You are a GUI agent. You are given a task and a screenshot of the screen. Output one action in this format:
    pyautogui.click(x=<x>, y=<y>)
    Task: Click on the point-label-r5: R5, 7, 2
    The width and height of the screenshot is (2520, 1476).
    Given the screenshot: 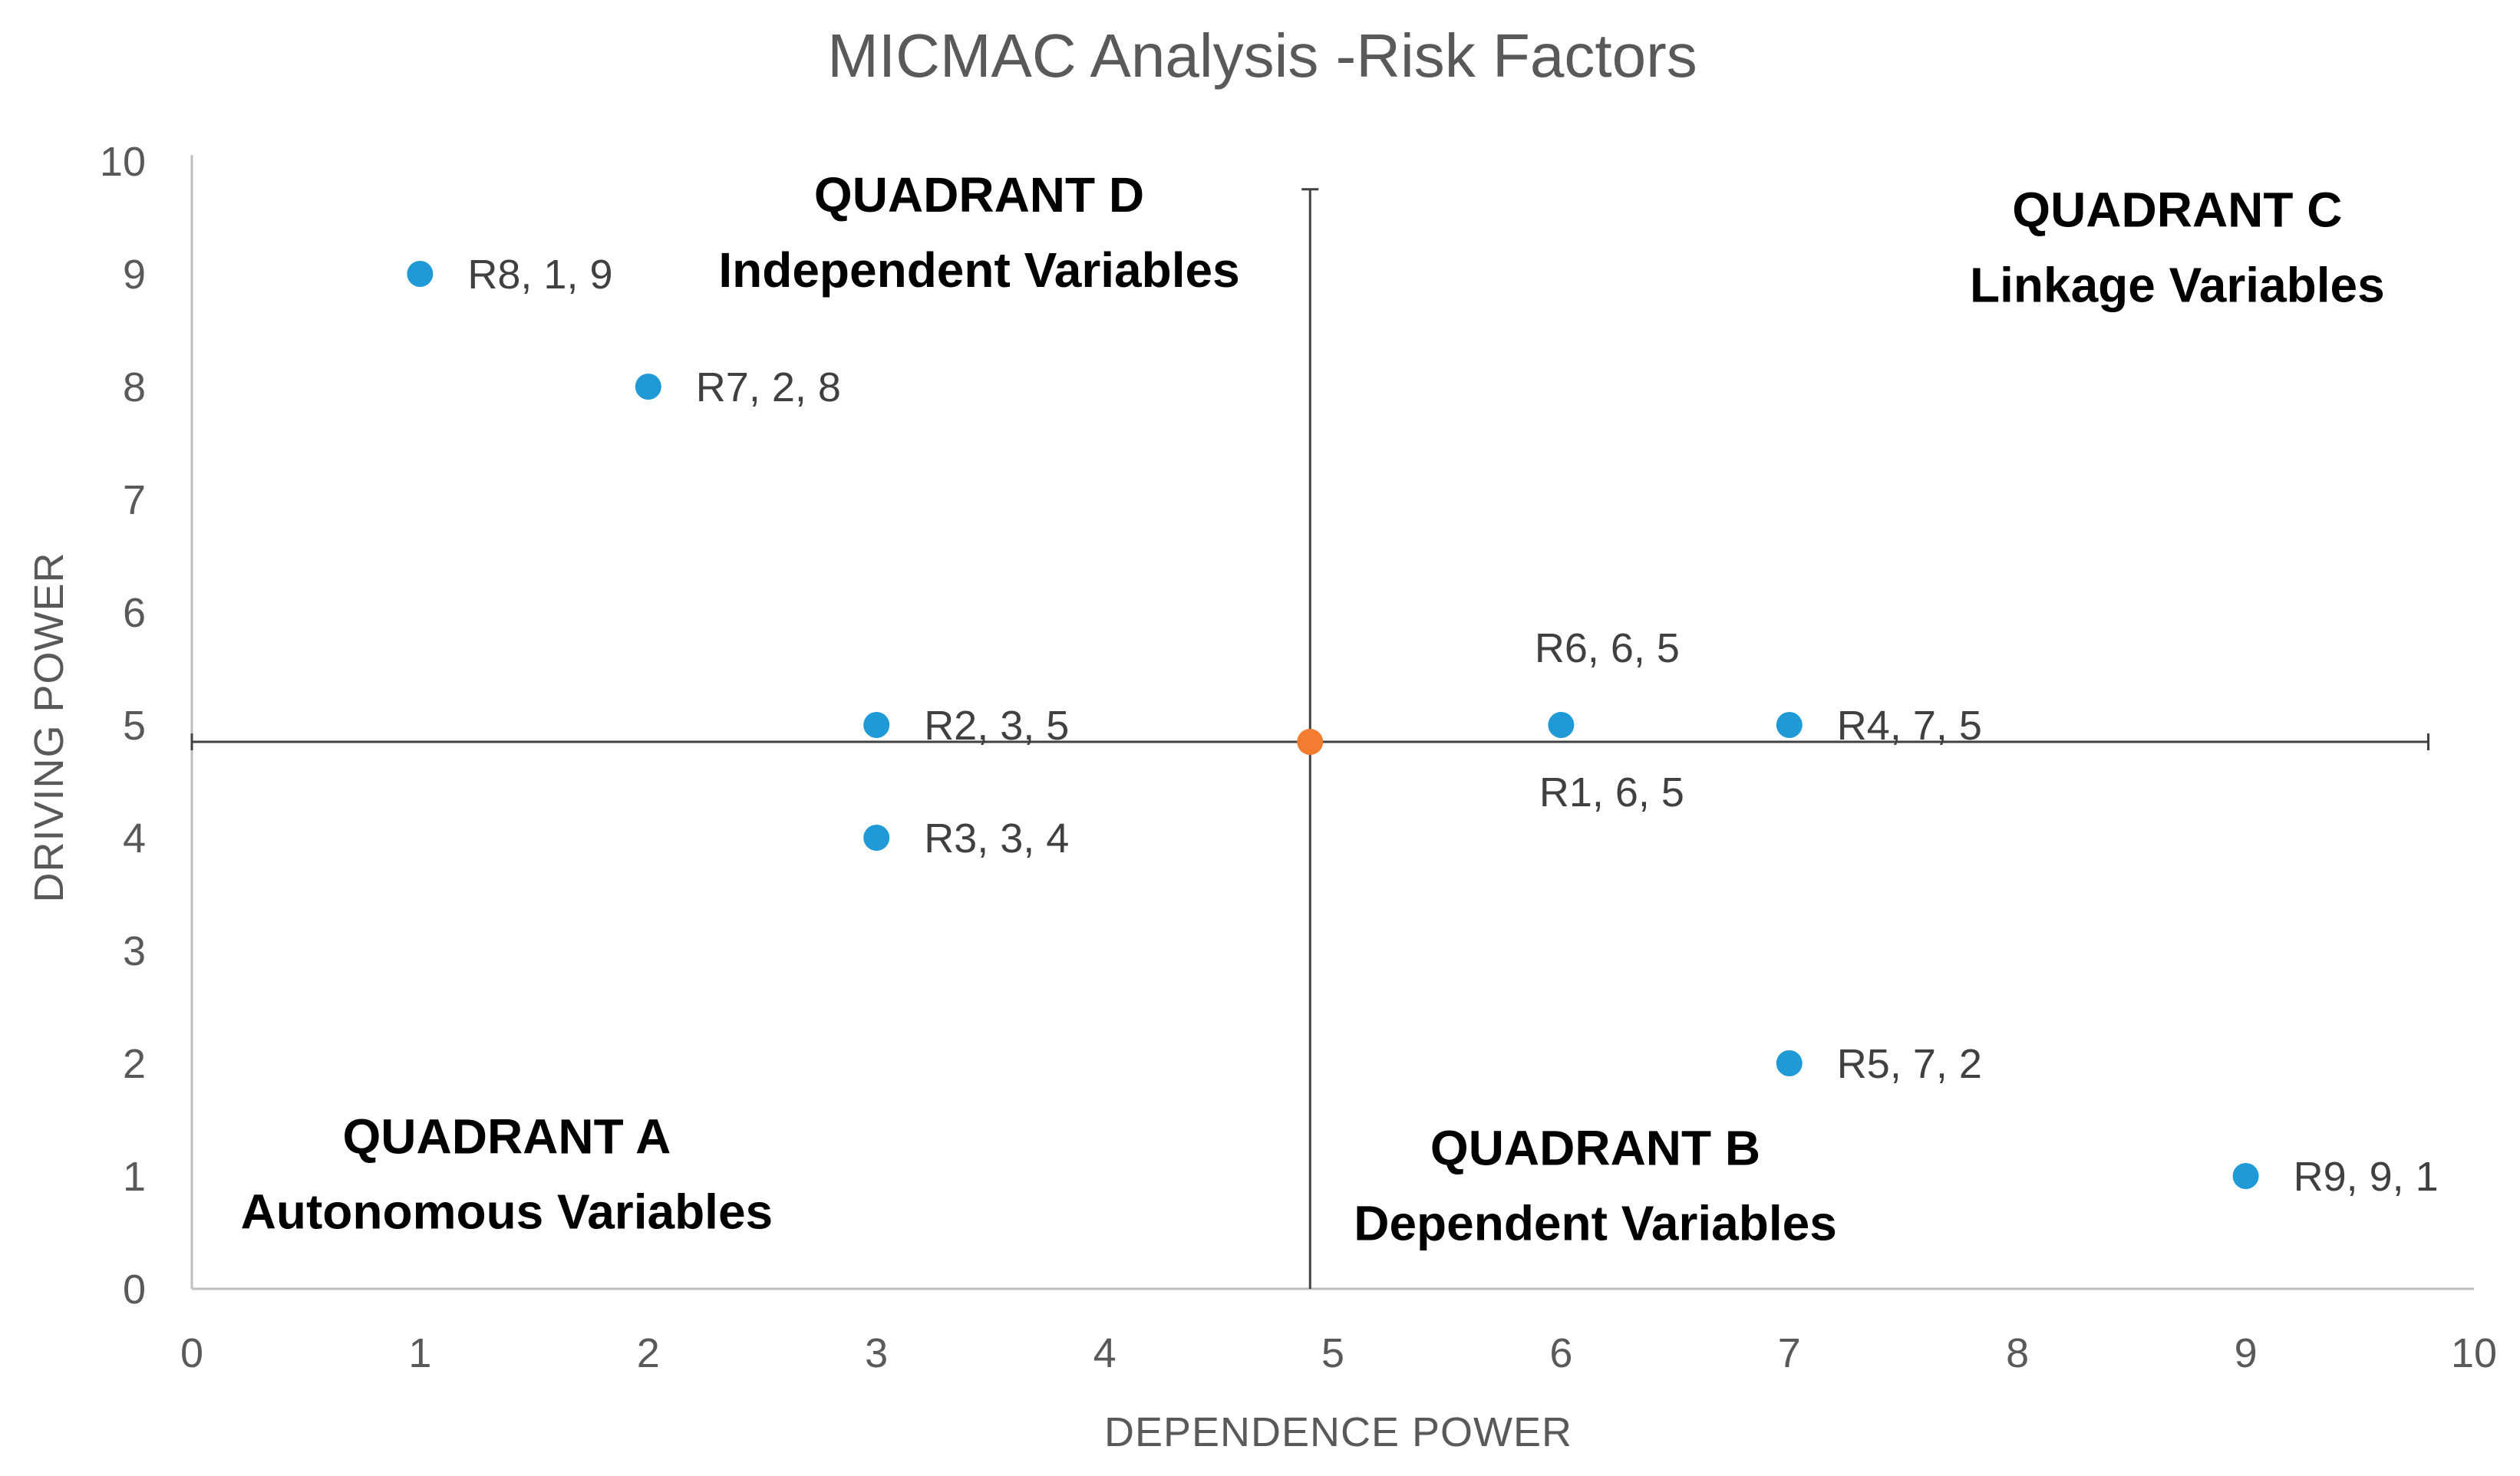 What is the action you would take?
    pyautogui.click(x=1909, y=1064)
    